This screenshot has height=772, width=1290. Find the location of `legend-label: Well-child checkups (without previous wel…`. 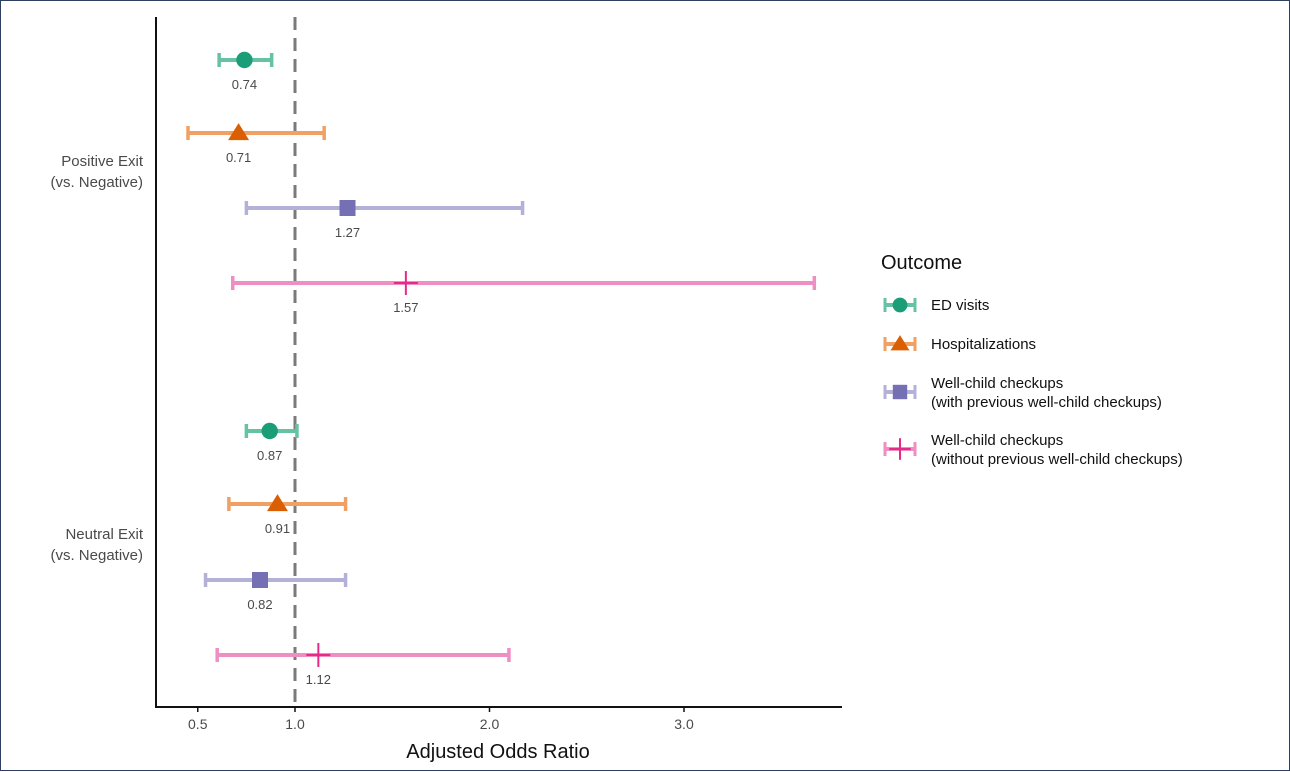

legend-label: Well-child checkups (without previous wel… is located at coordinates (1057, 450).